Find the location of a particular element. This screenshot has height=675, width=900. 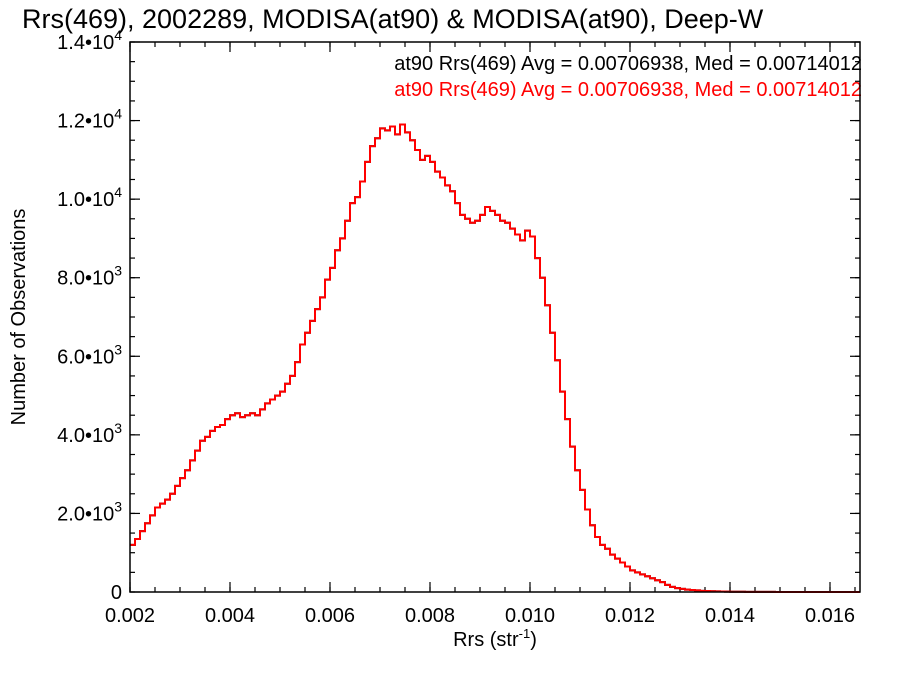

y-axis-label: Number of Observations is located at coordinates (19, 317).